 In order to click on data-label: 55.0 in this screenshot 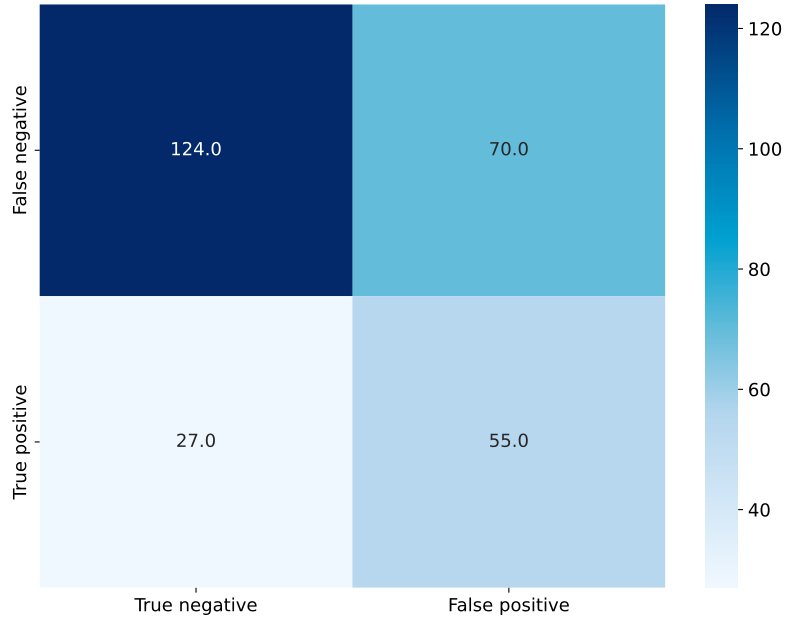, I will do `click(509, 441)`.